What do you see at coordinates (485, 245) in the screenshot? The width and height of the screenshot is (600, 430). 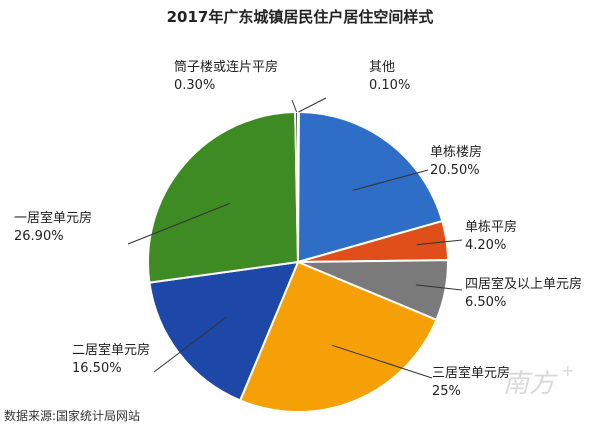 I see `slice-label-value: 4.20%` at bounding box center [485, 245].